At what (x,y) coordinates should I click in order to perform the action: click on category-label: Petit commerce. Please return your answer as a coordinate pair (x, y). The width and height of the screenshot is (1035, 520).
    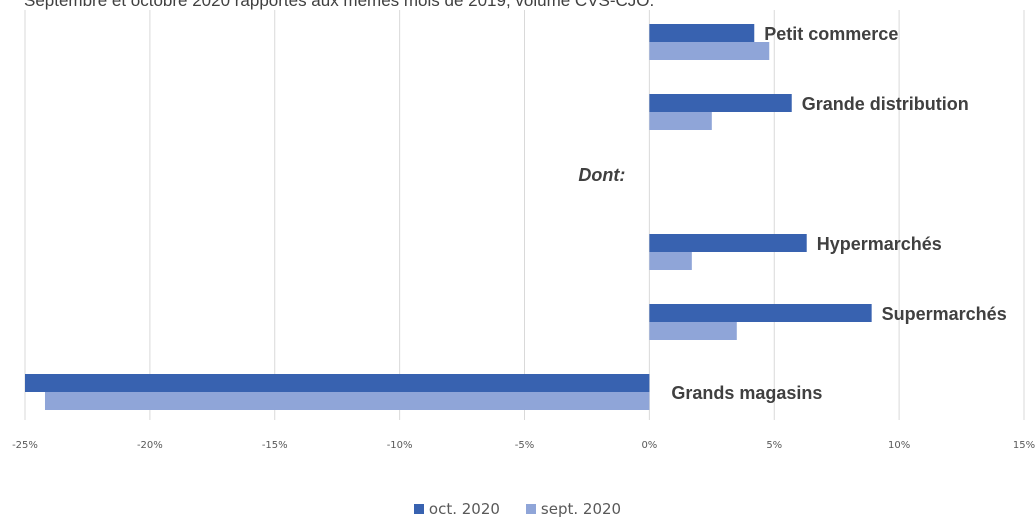
    Looking at the image, I should click on (831, 34).